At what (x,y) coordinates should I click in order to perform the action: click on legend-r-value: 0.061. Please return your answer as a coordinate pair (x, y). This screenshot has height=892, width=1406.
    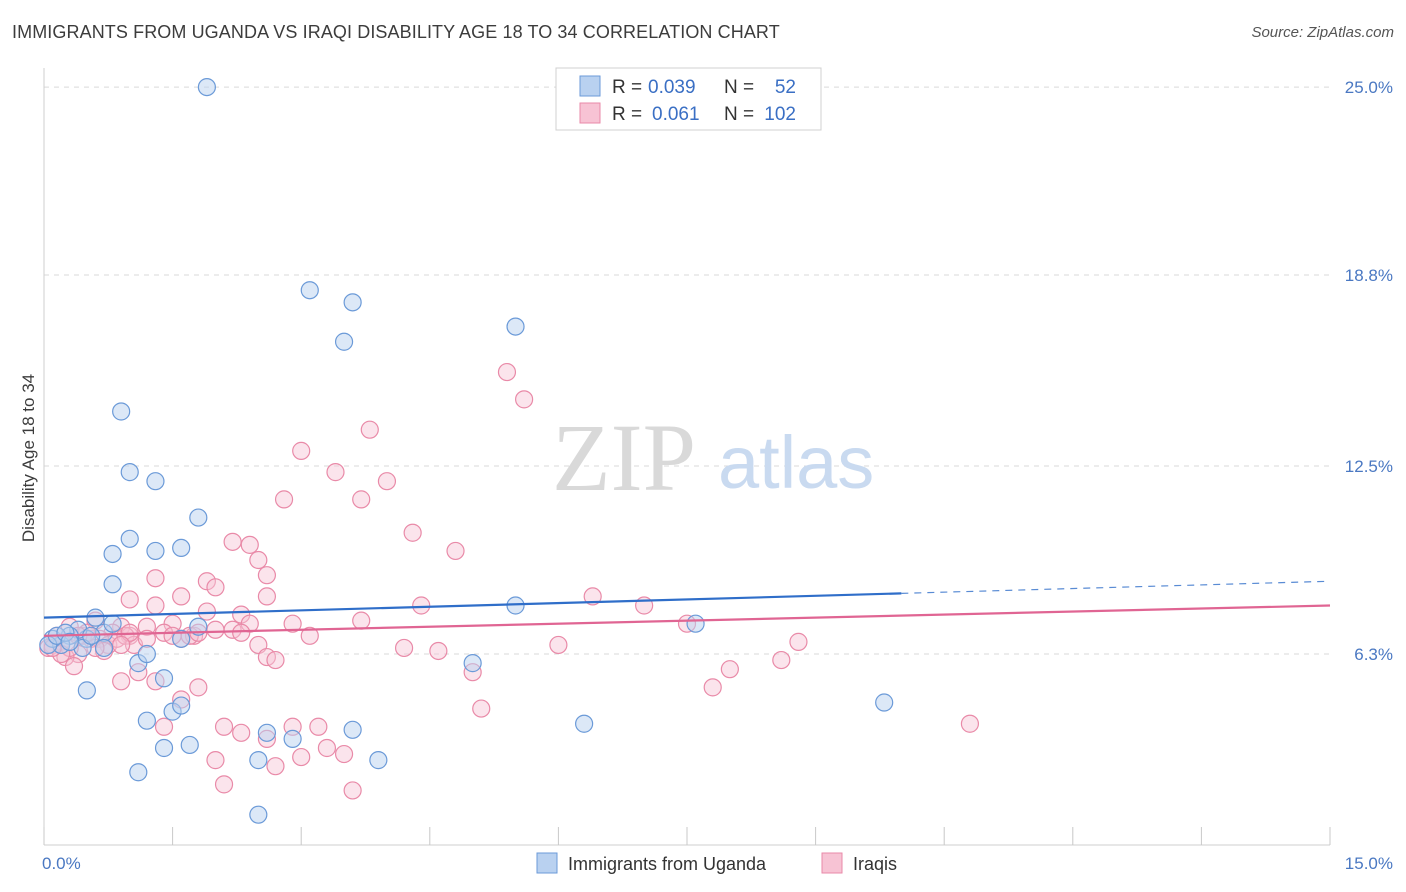
    Looking at the image, I should click on (676, 114).